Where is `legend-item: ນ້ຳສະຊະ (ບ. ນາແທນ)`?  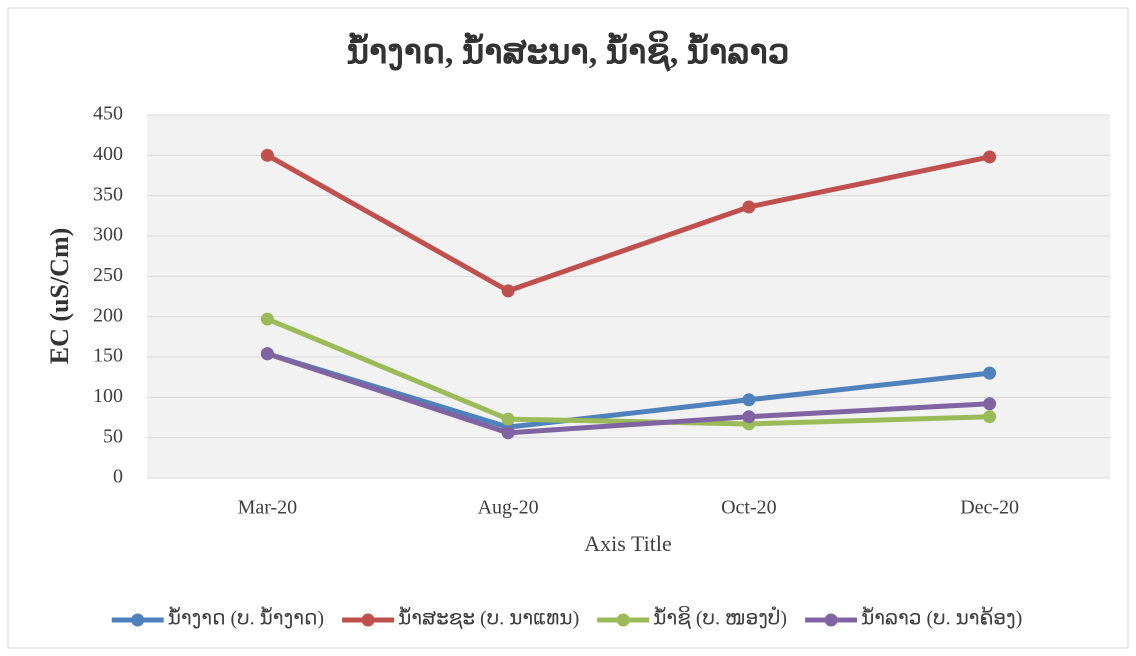
legend-item: ນ້ຳສະຊະ (ບ. ນາແທນ) is located at coordinates (460, 618).